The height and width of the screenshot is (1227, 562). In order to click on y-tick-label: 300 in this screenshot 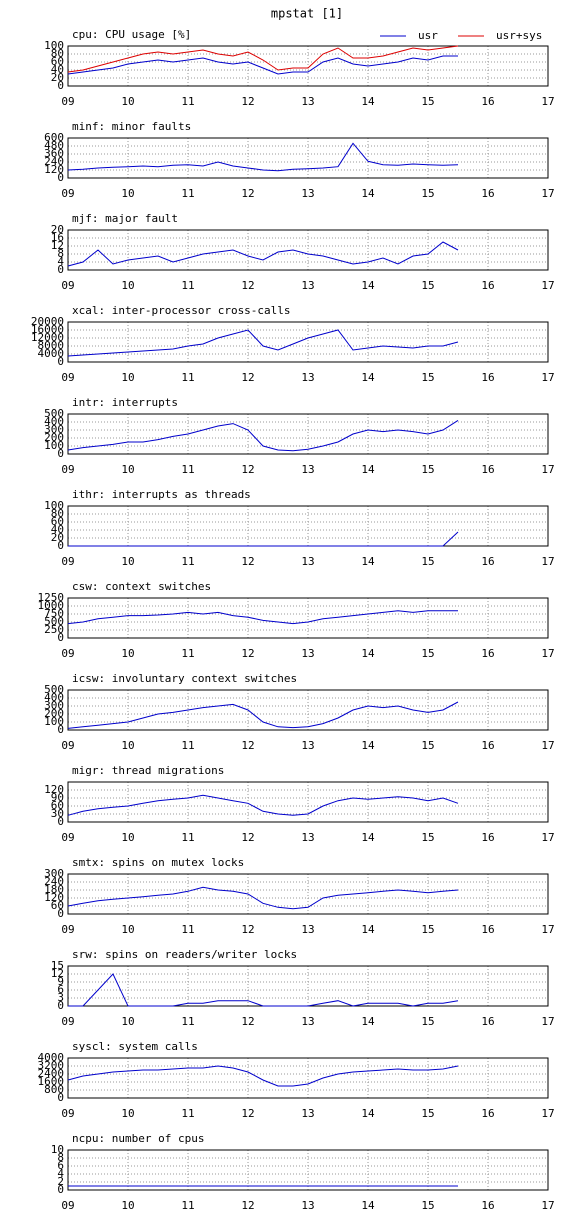, I will do `click(54, 705)`.